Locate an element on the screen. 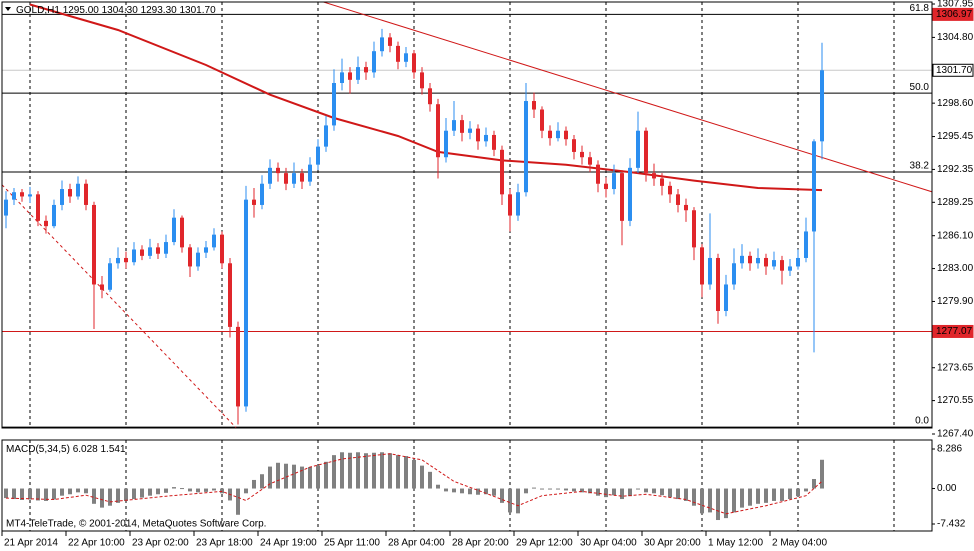  menu-triangle is located at coordinates (8, 9).